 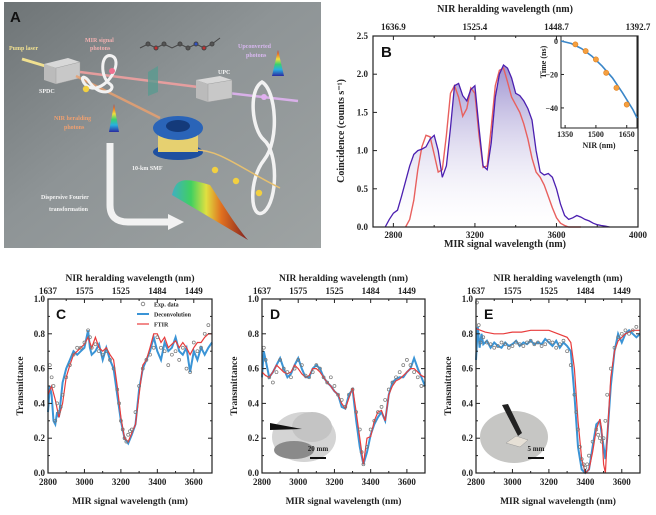 I want to click on y-tick-label: 0.0, so click(x=468, y=473).